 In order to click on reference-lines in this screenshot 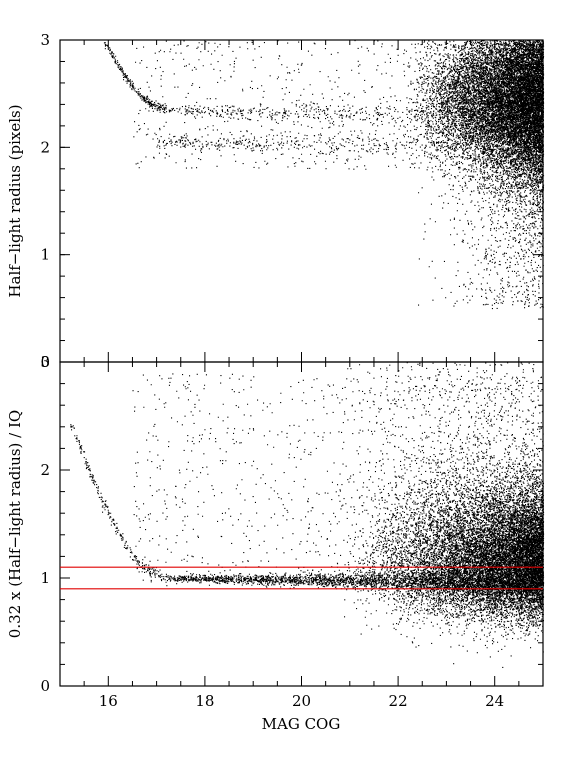, I will do `click(301, 578)`.